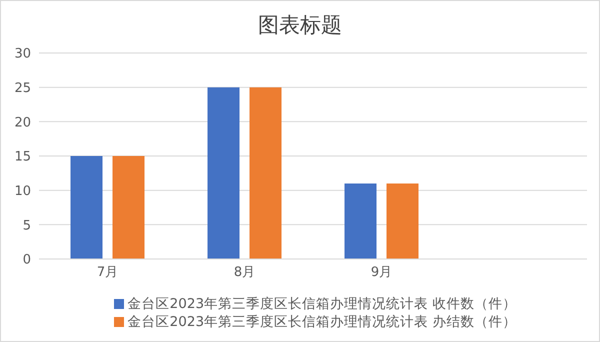 Image resolution: width=600 pixels, height=342 pixels. Describe the element at coordinates (322, 304) in the screenshot. I see `legend-label: 金台区2023年第三季度区长信箱办理情况统计表 收件数（件）` at that location.